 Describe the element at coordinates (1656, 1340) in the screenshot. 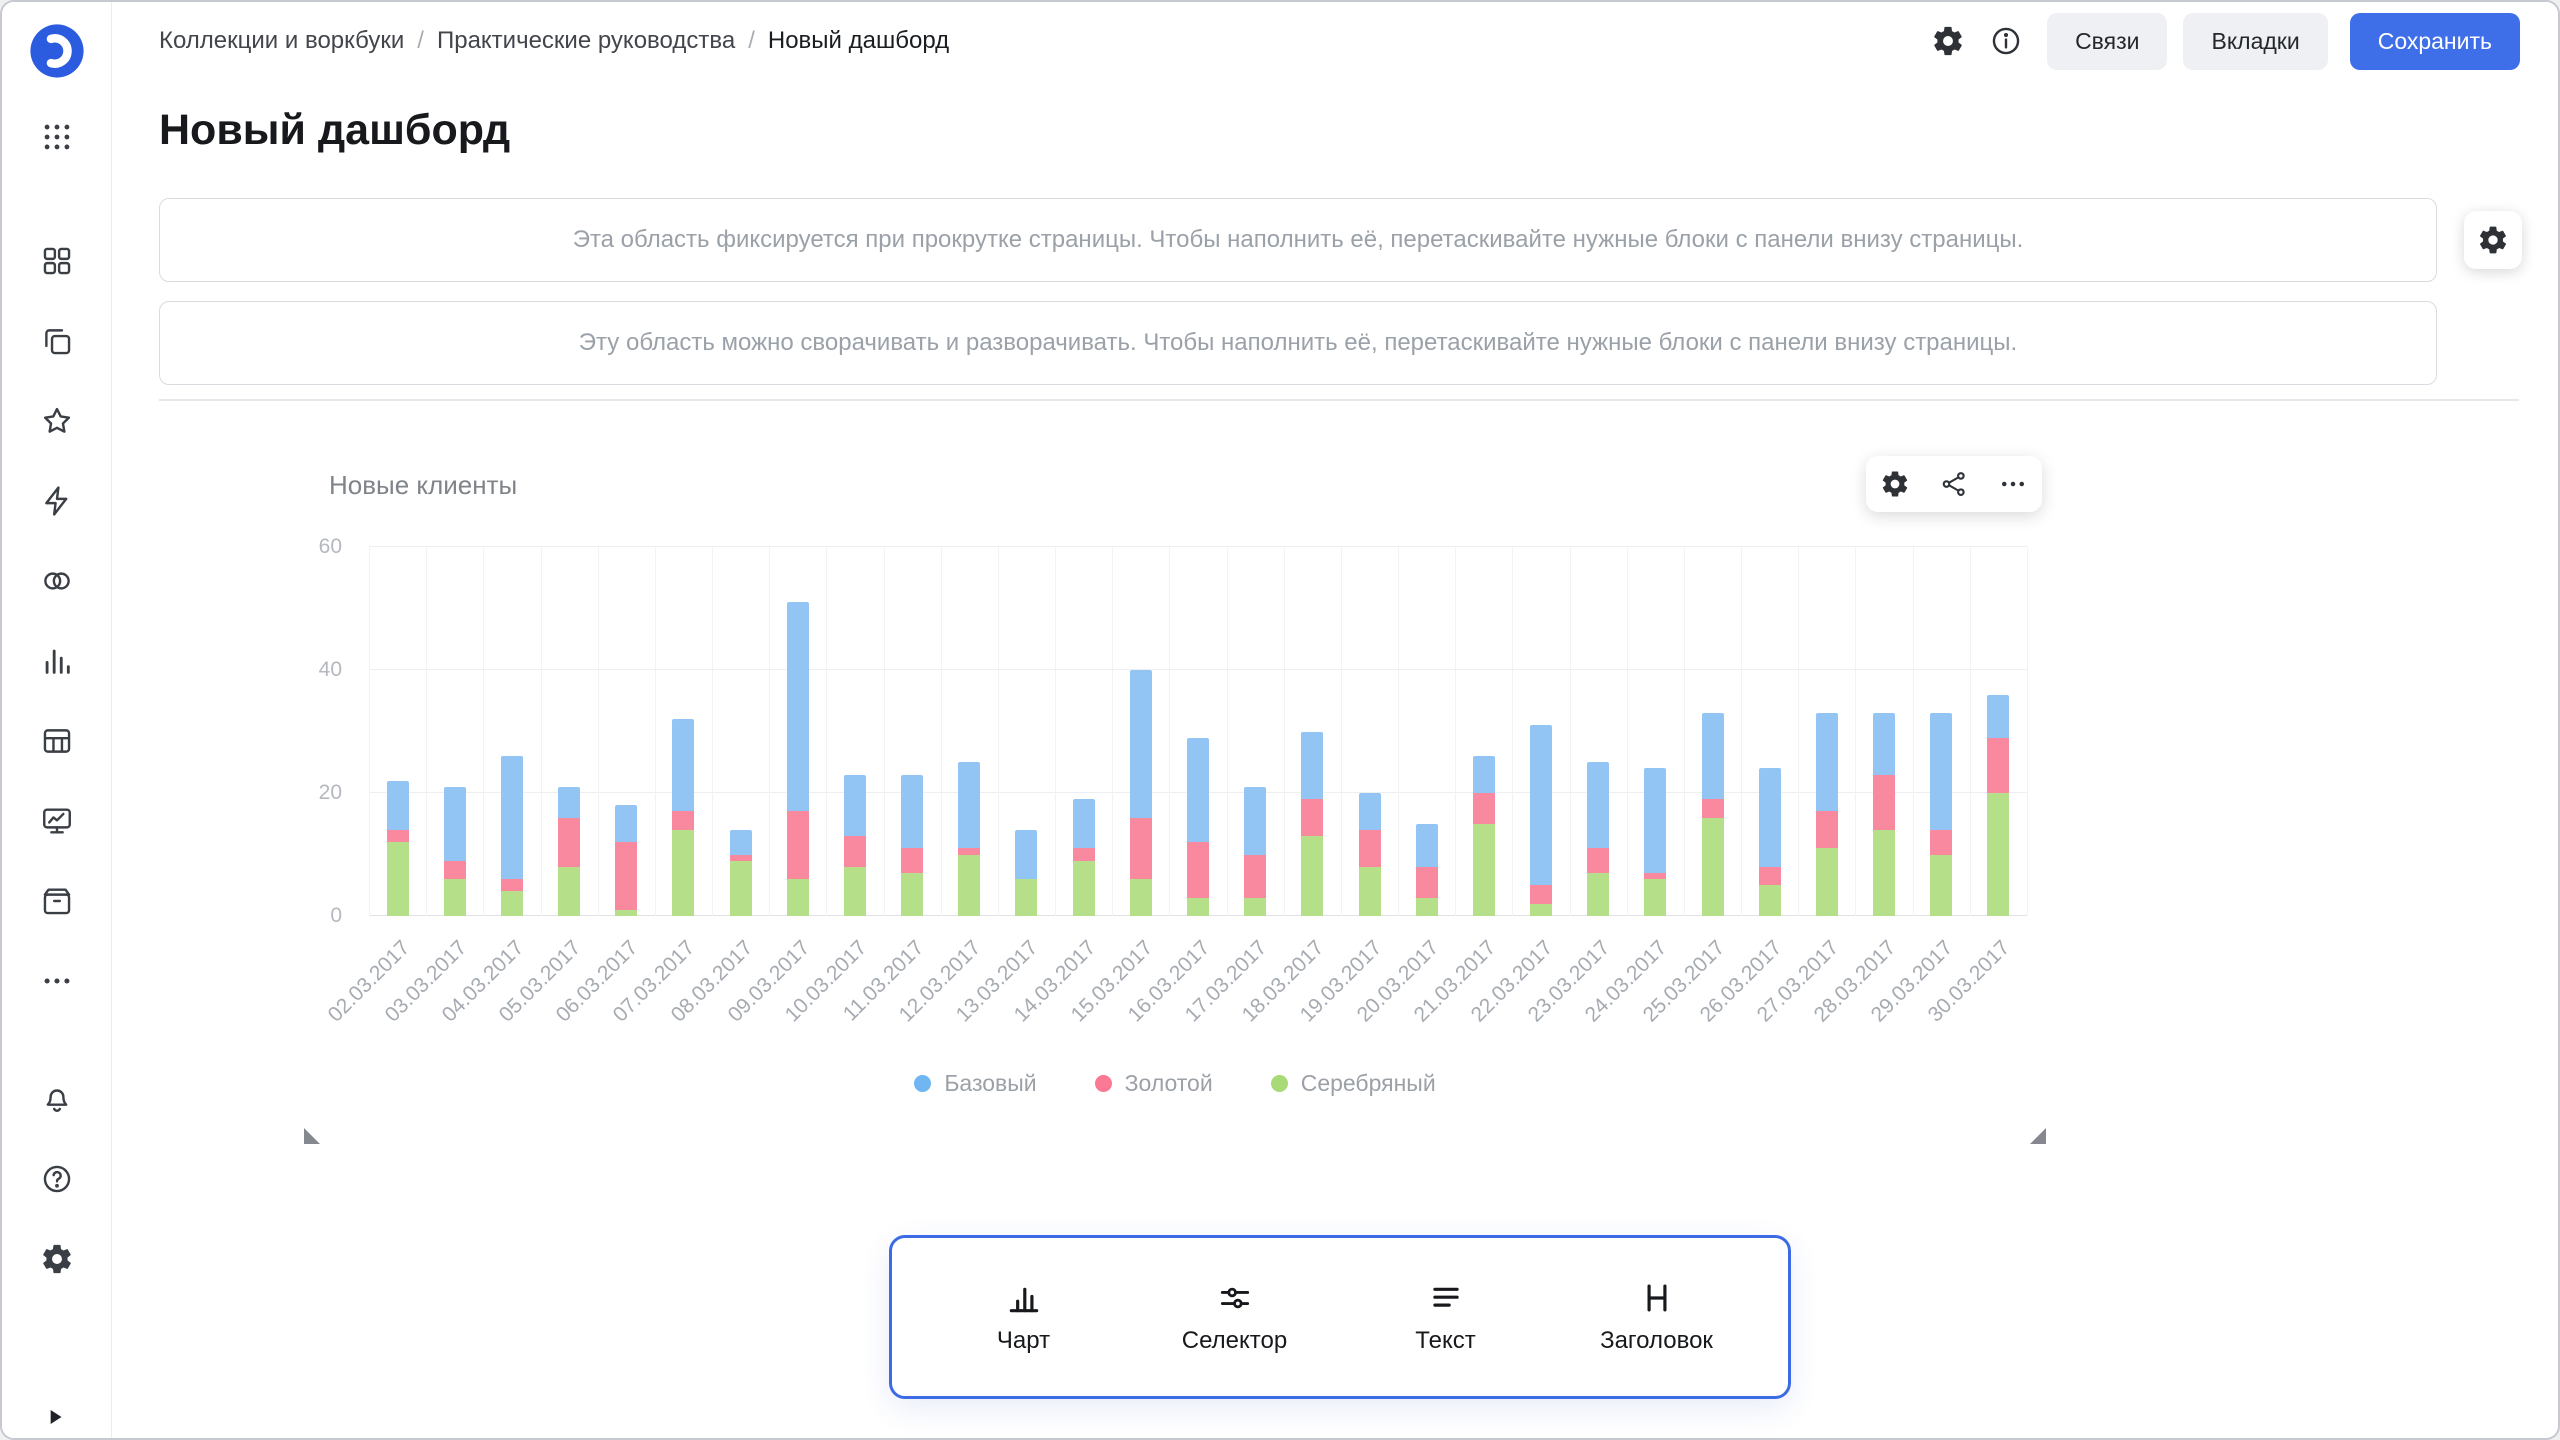

I see `dock-item-label: Заголовок` at that location.